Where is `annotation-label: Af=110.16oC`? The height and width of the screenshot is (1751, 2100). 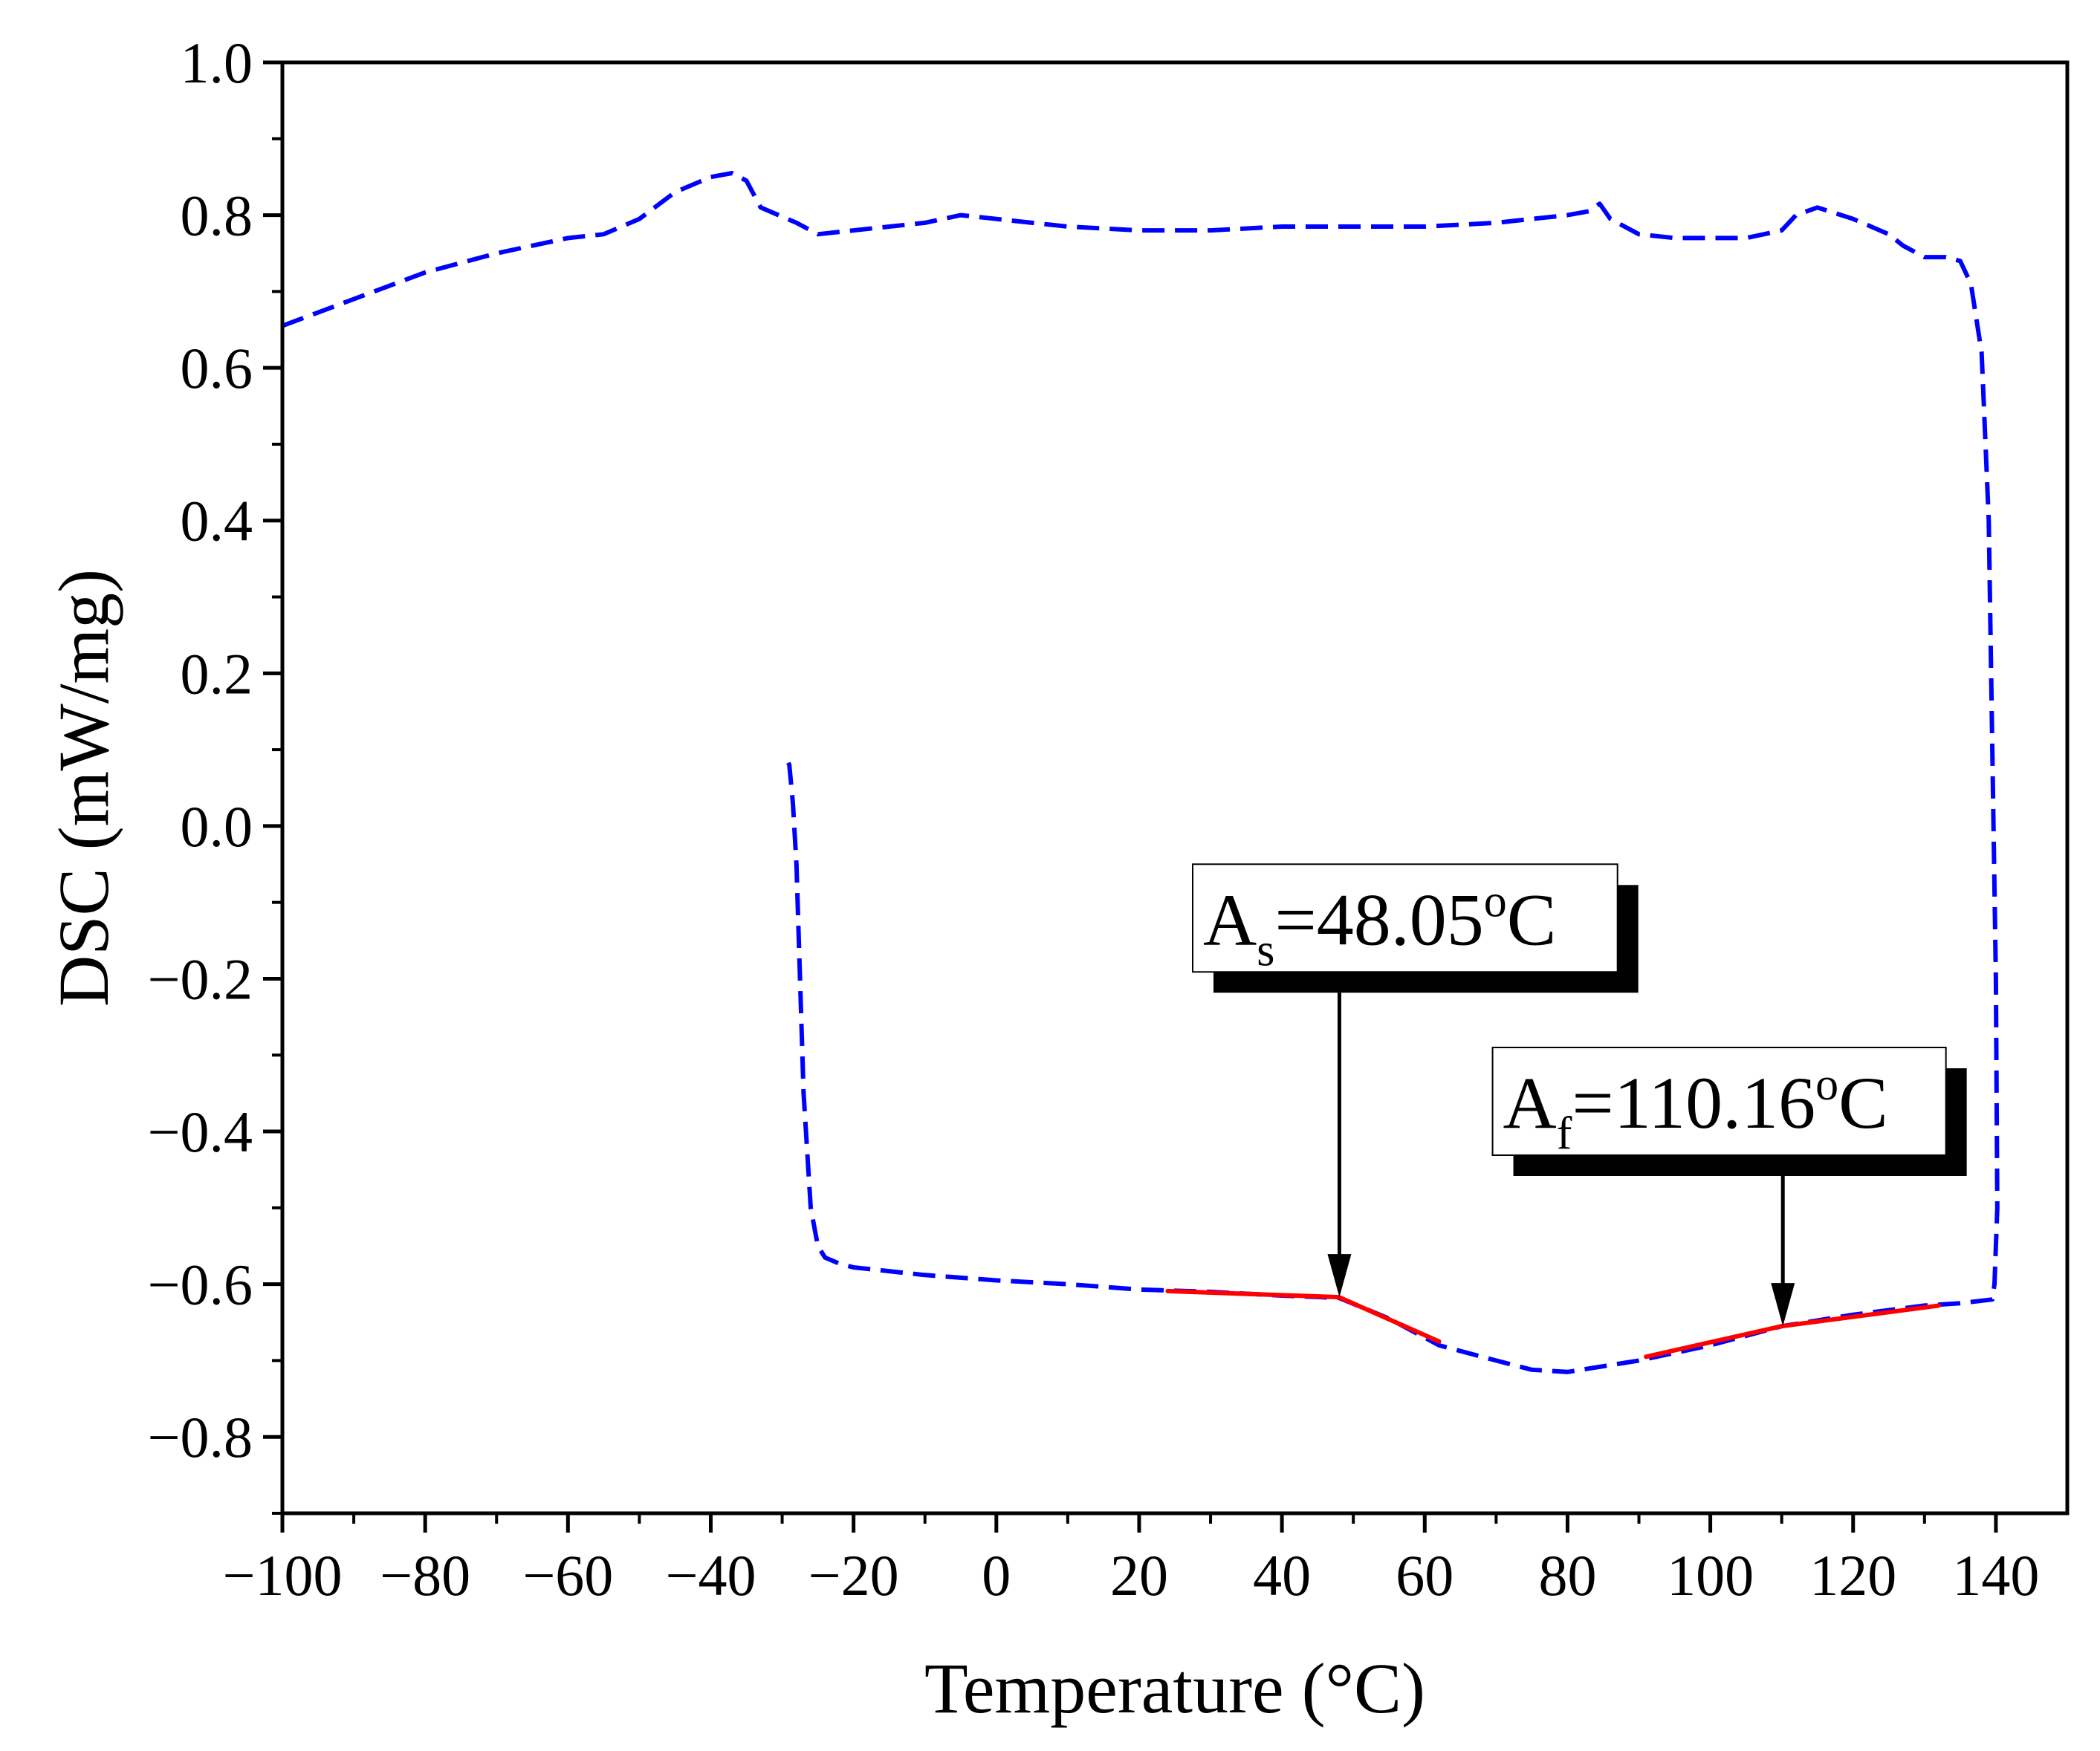 annotation-label: Af=110.16oC is located at coordinates (1695, 1109).